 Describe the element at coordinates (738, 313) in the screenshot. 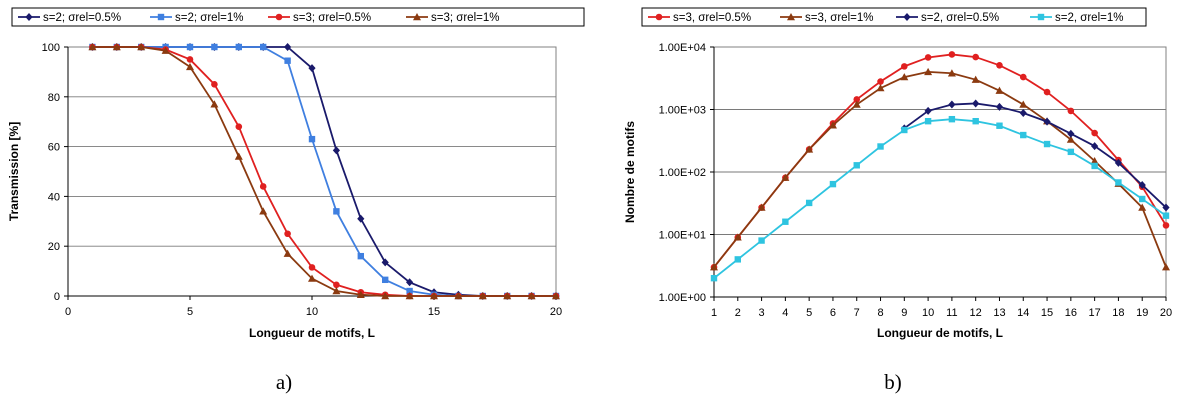

I see `x-tick-label: 2` at that location.